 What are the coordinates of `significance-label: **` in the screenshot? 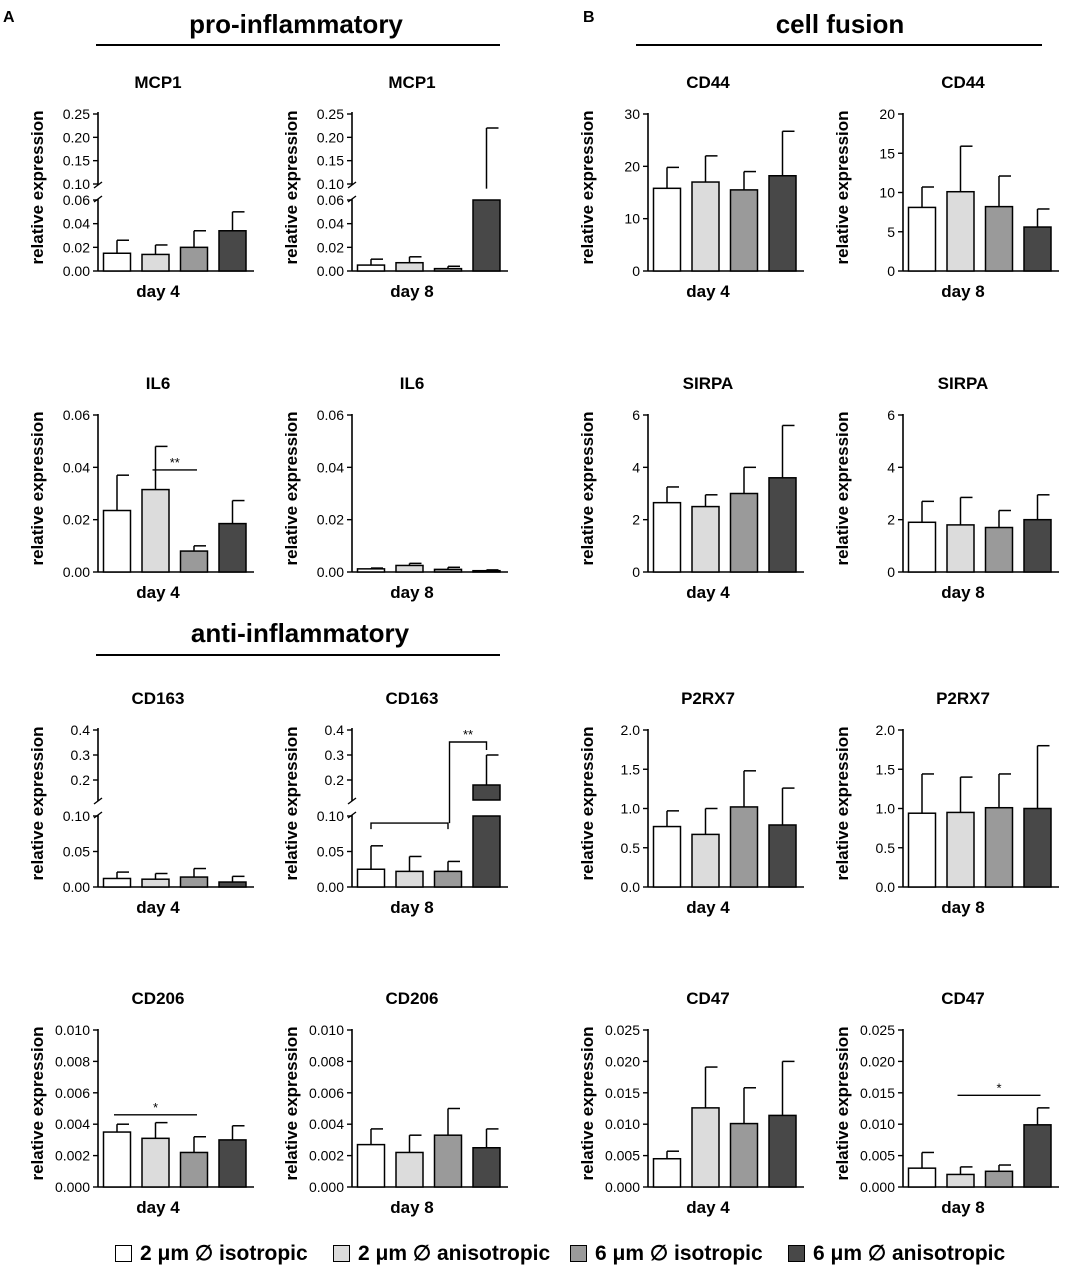 It's located at (468, 734).